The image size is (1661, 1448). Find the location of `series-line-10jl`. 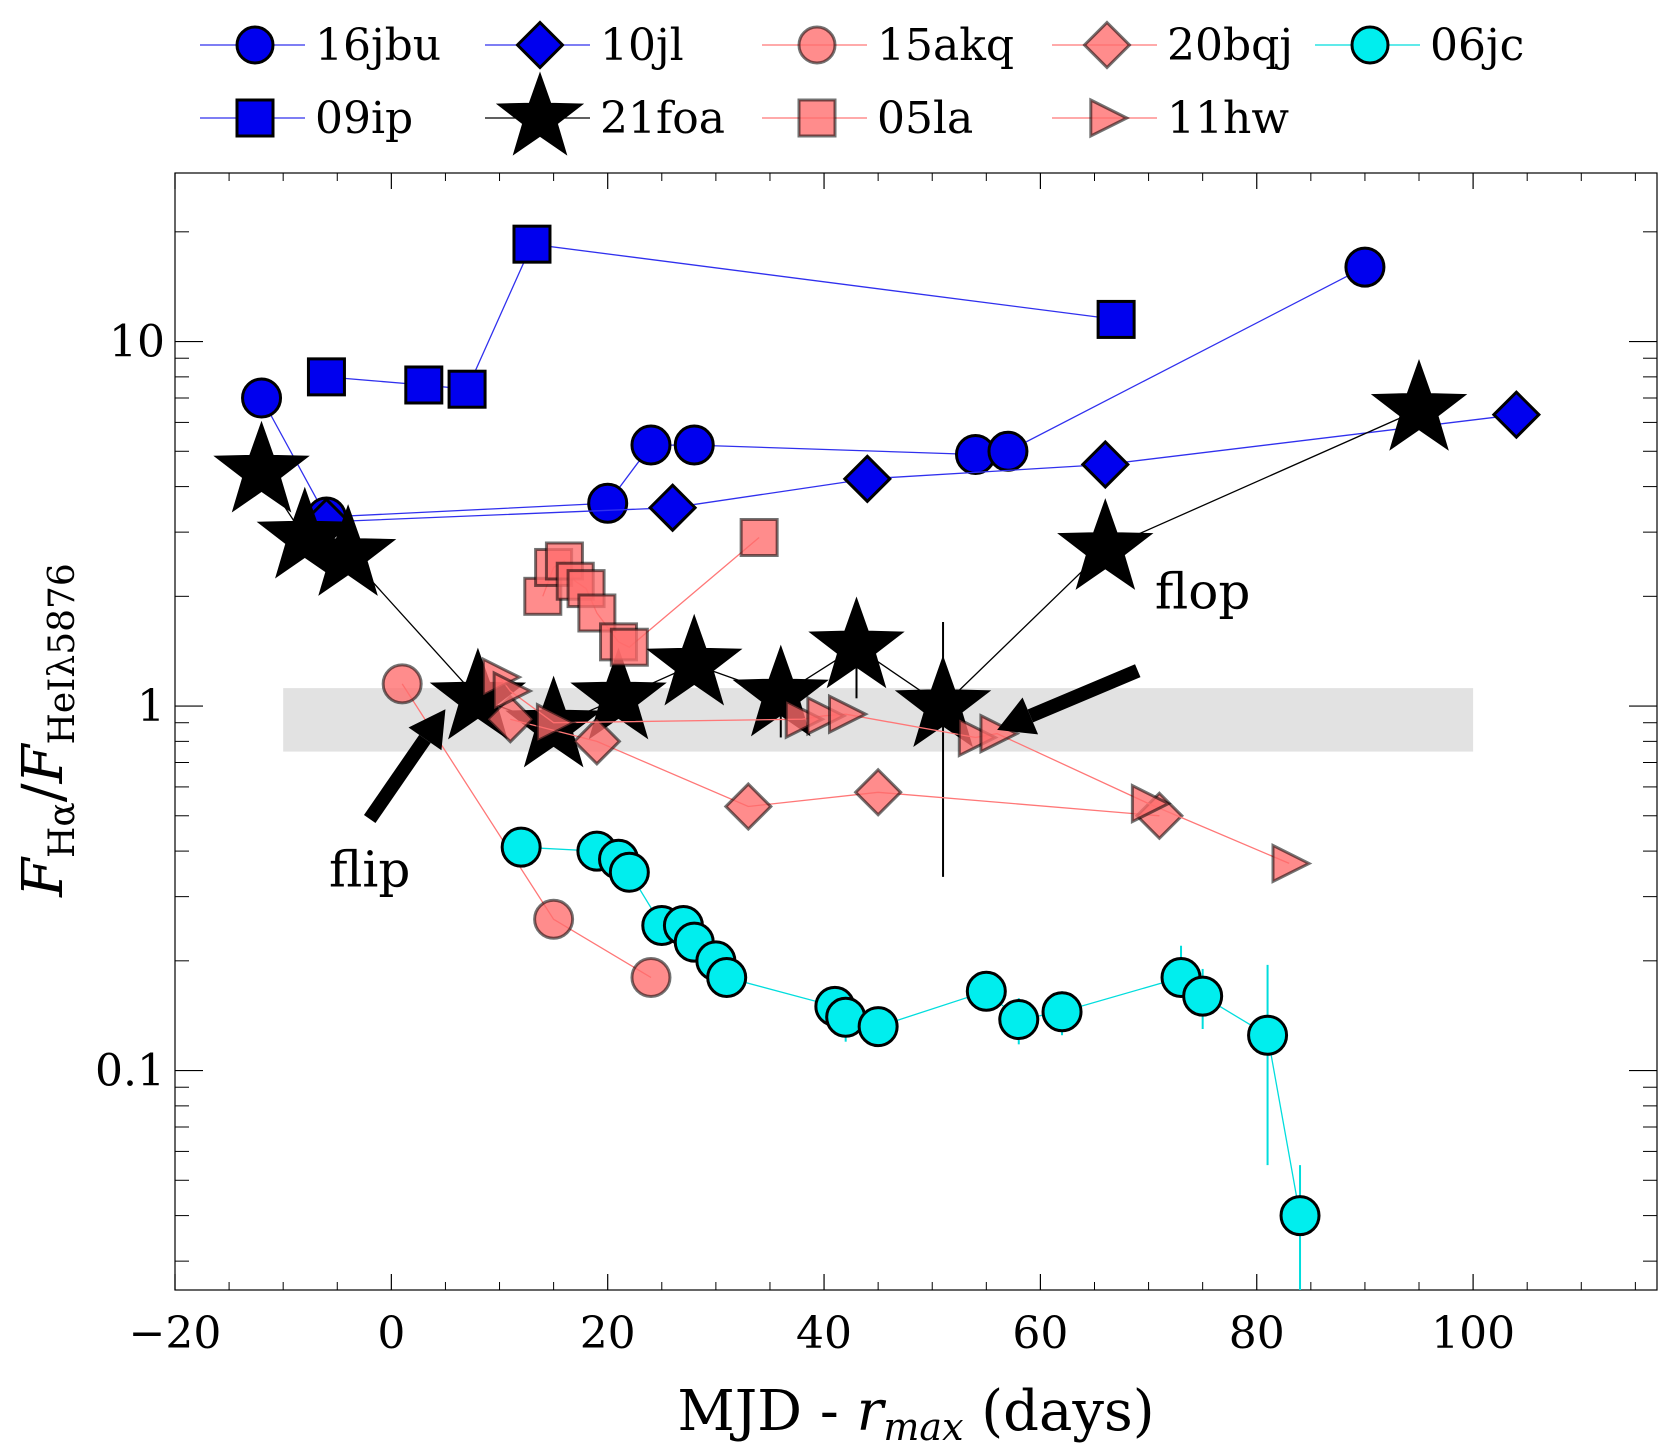

series-line-10jl is located at coordinates (921, 468).